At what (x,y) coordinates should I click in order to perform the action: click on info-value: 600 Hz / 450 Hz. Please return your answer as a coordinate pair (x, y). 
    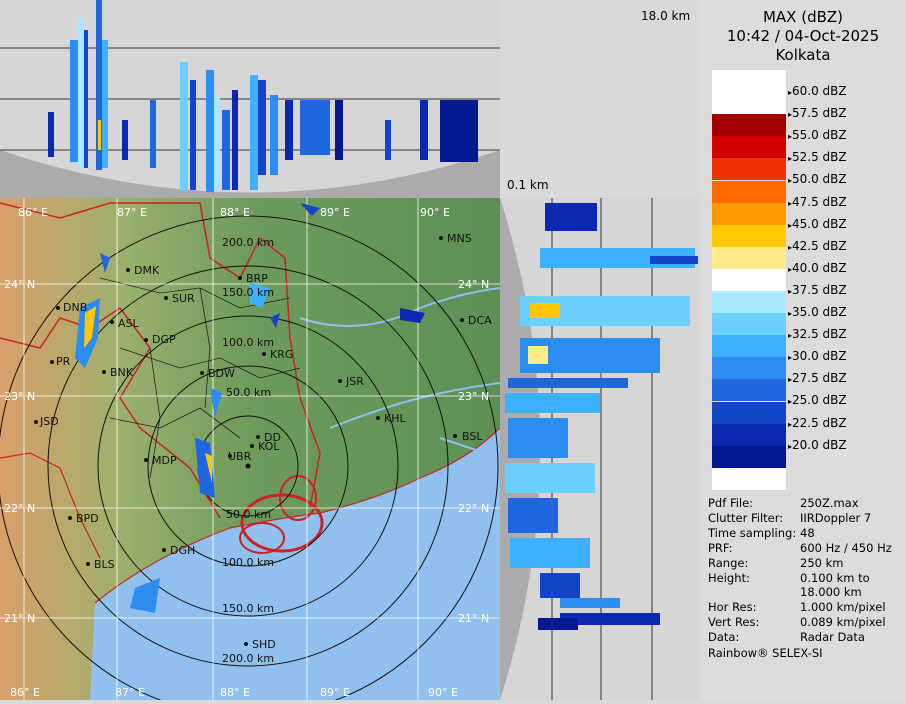
    Looking at the image, I should click on (846, 548).